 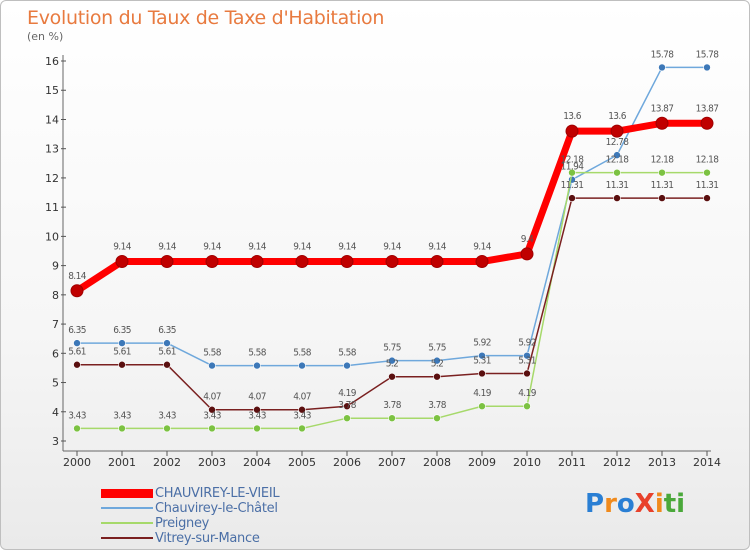 I want to click on x-tick-label: 2004, so click(x=257, y=462).